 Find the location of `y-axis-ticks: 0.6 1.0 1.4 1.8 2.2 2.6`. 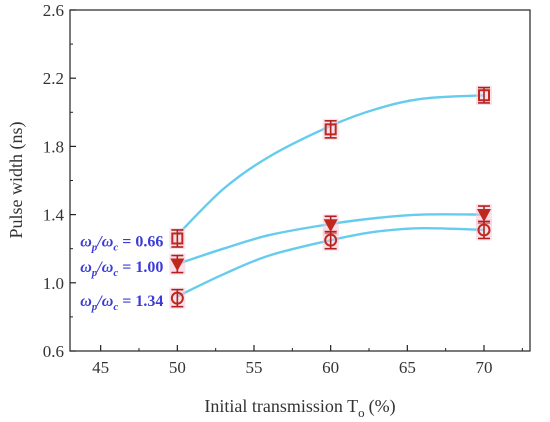

y-axis-ticks: 0.6 1.0 1.4 1.8 2.2 2.6 is located at coordinates (59, 181).